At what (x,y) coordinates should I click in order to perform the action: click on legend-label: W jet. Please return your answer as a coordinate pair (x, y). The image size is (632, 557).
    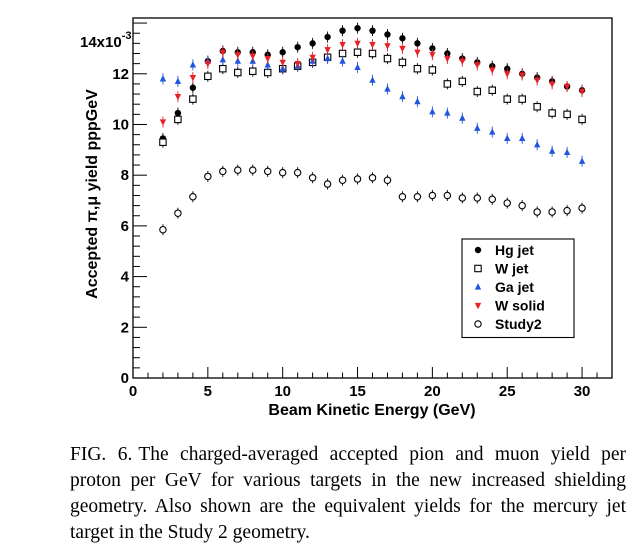
    Looking at the image, I should click on (512, 269).